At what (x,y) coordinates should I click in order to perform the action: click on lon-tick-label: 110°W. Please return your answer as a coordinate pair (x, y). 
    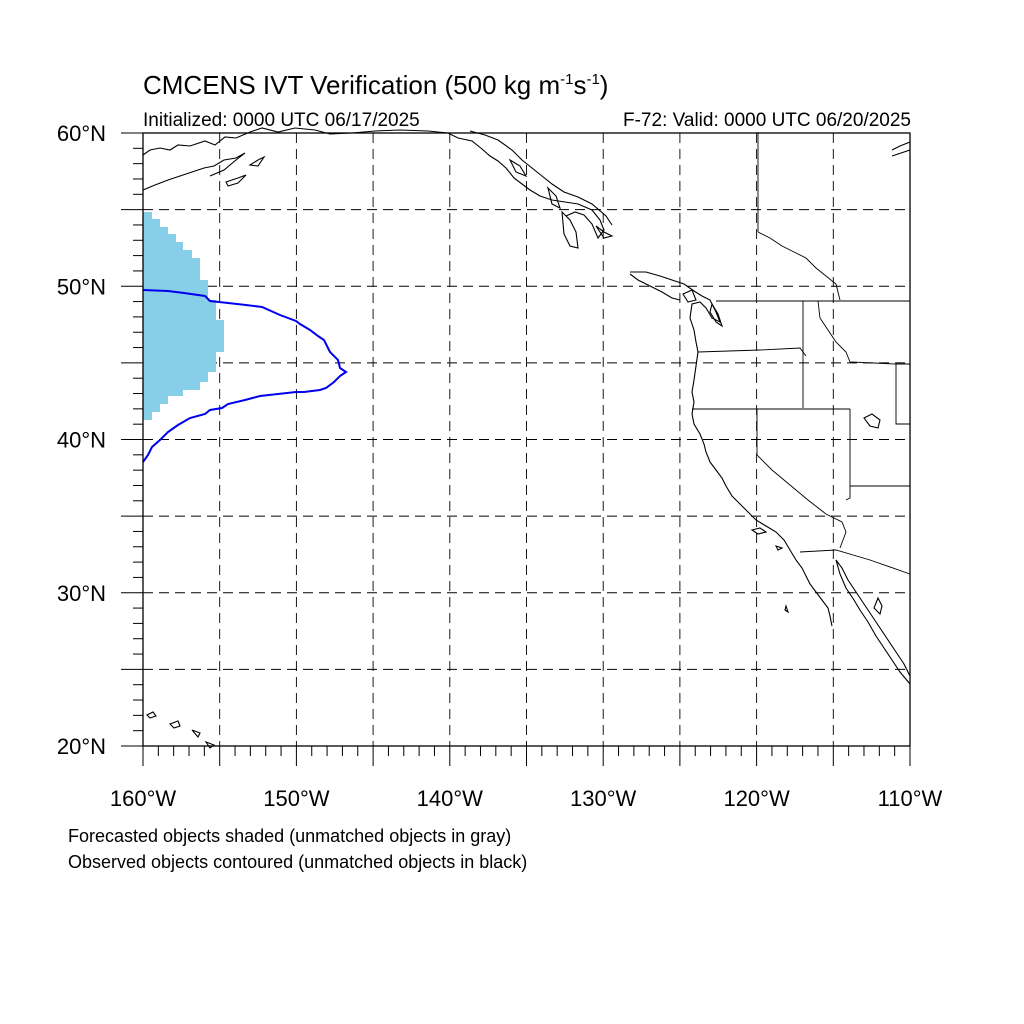
    Looking at the image, I should click on (910, 798).